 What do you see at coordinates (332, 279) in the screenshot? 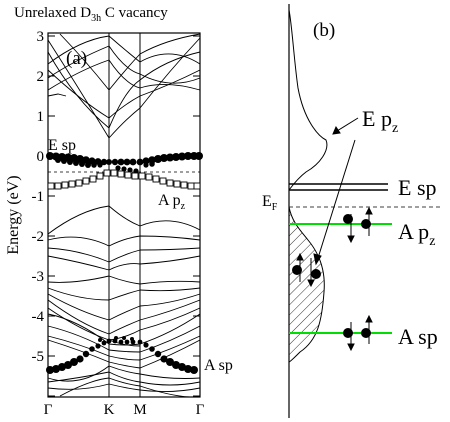
I see `electron-spins` at bounding box center [332, 279].